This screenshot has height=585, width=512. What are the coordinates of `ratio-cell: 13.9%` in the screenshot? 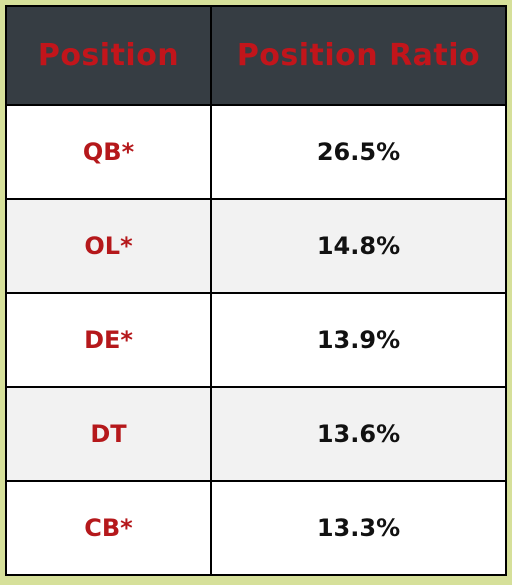 It's located at (358, 340).